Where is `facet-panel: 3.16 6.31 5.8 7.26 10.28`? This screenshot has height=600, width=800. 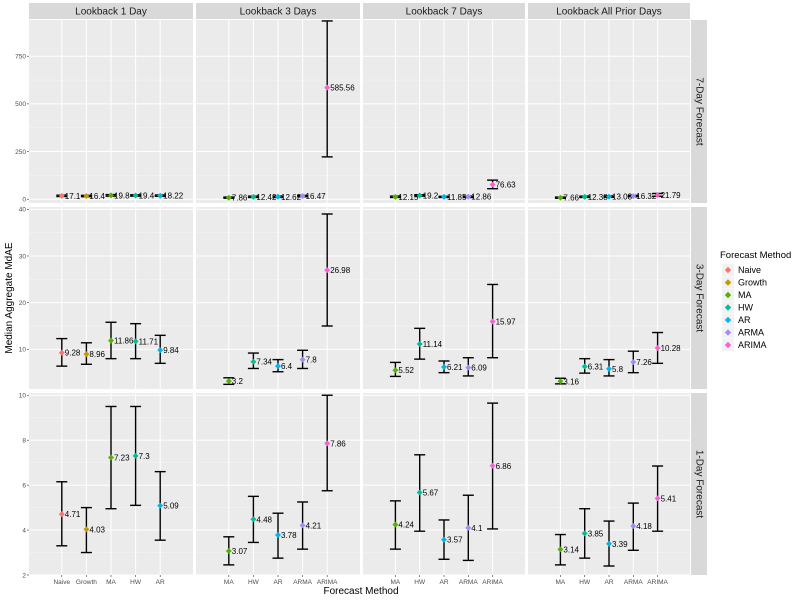 facet-panel: 3.16 6.31 5.8 7.26 10.28 is located at coordinates (609, 298).